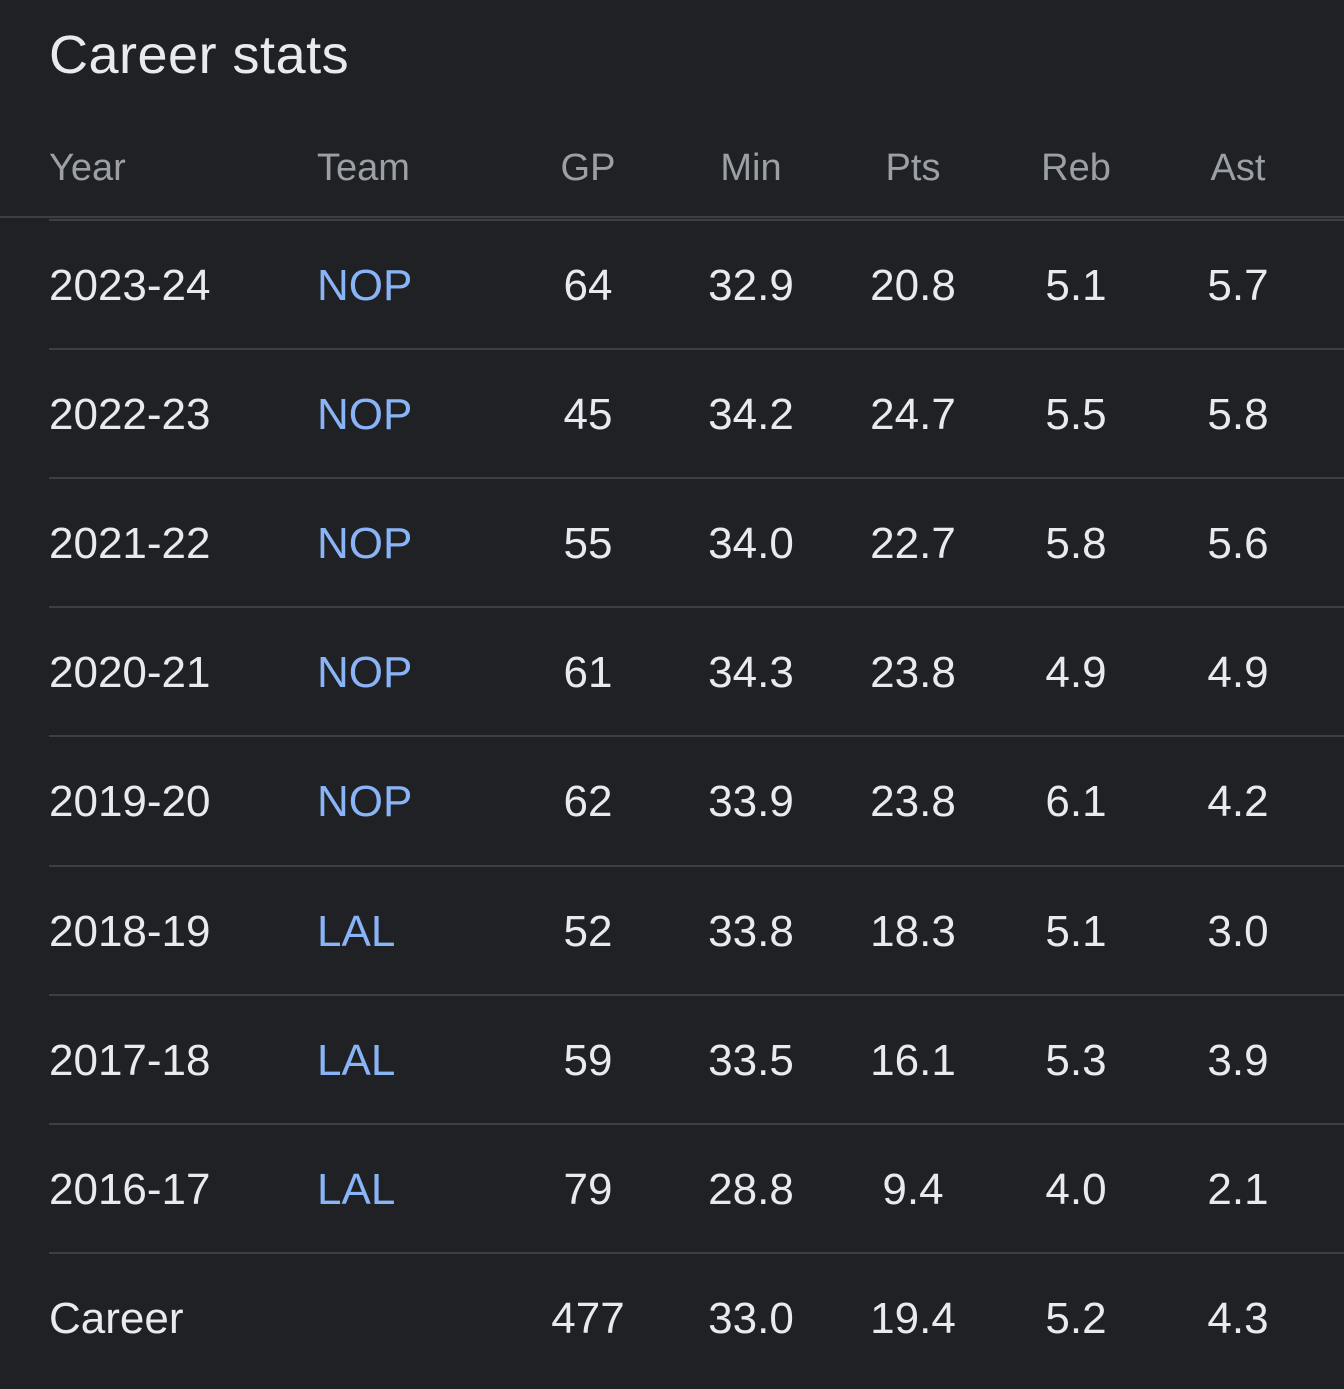 The image size is (1344, 1389). I want to click on table-row: 2022-23 NOP 45 34.2 24.7 5.5 5.8, so click(672, 414).